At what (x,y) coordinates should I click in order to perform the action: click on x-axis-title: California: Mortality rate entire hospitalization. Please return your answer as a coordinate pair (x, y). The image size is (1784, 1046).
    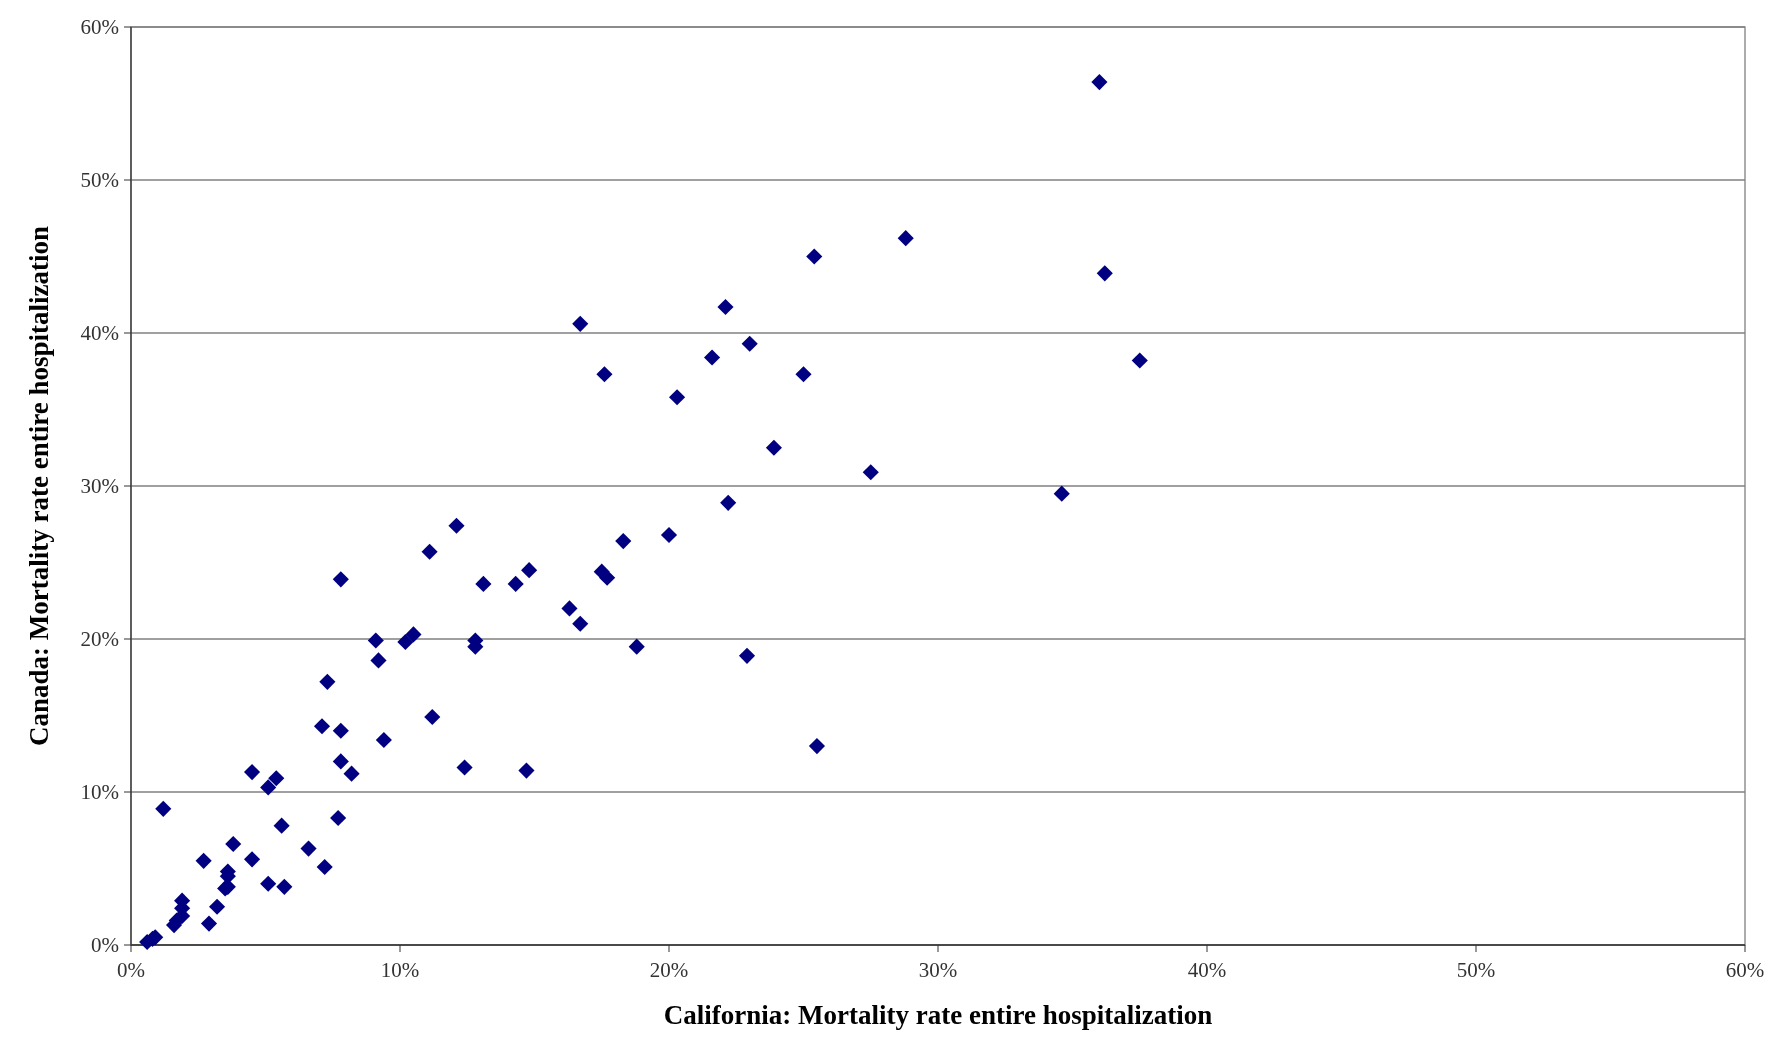
    Looking at the image, I should click on (938, 1015).